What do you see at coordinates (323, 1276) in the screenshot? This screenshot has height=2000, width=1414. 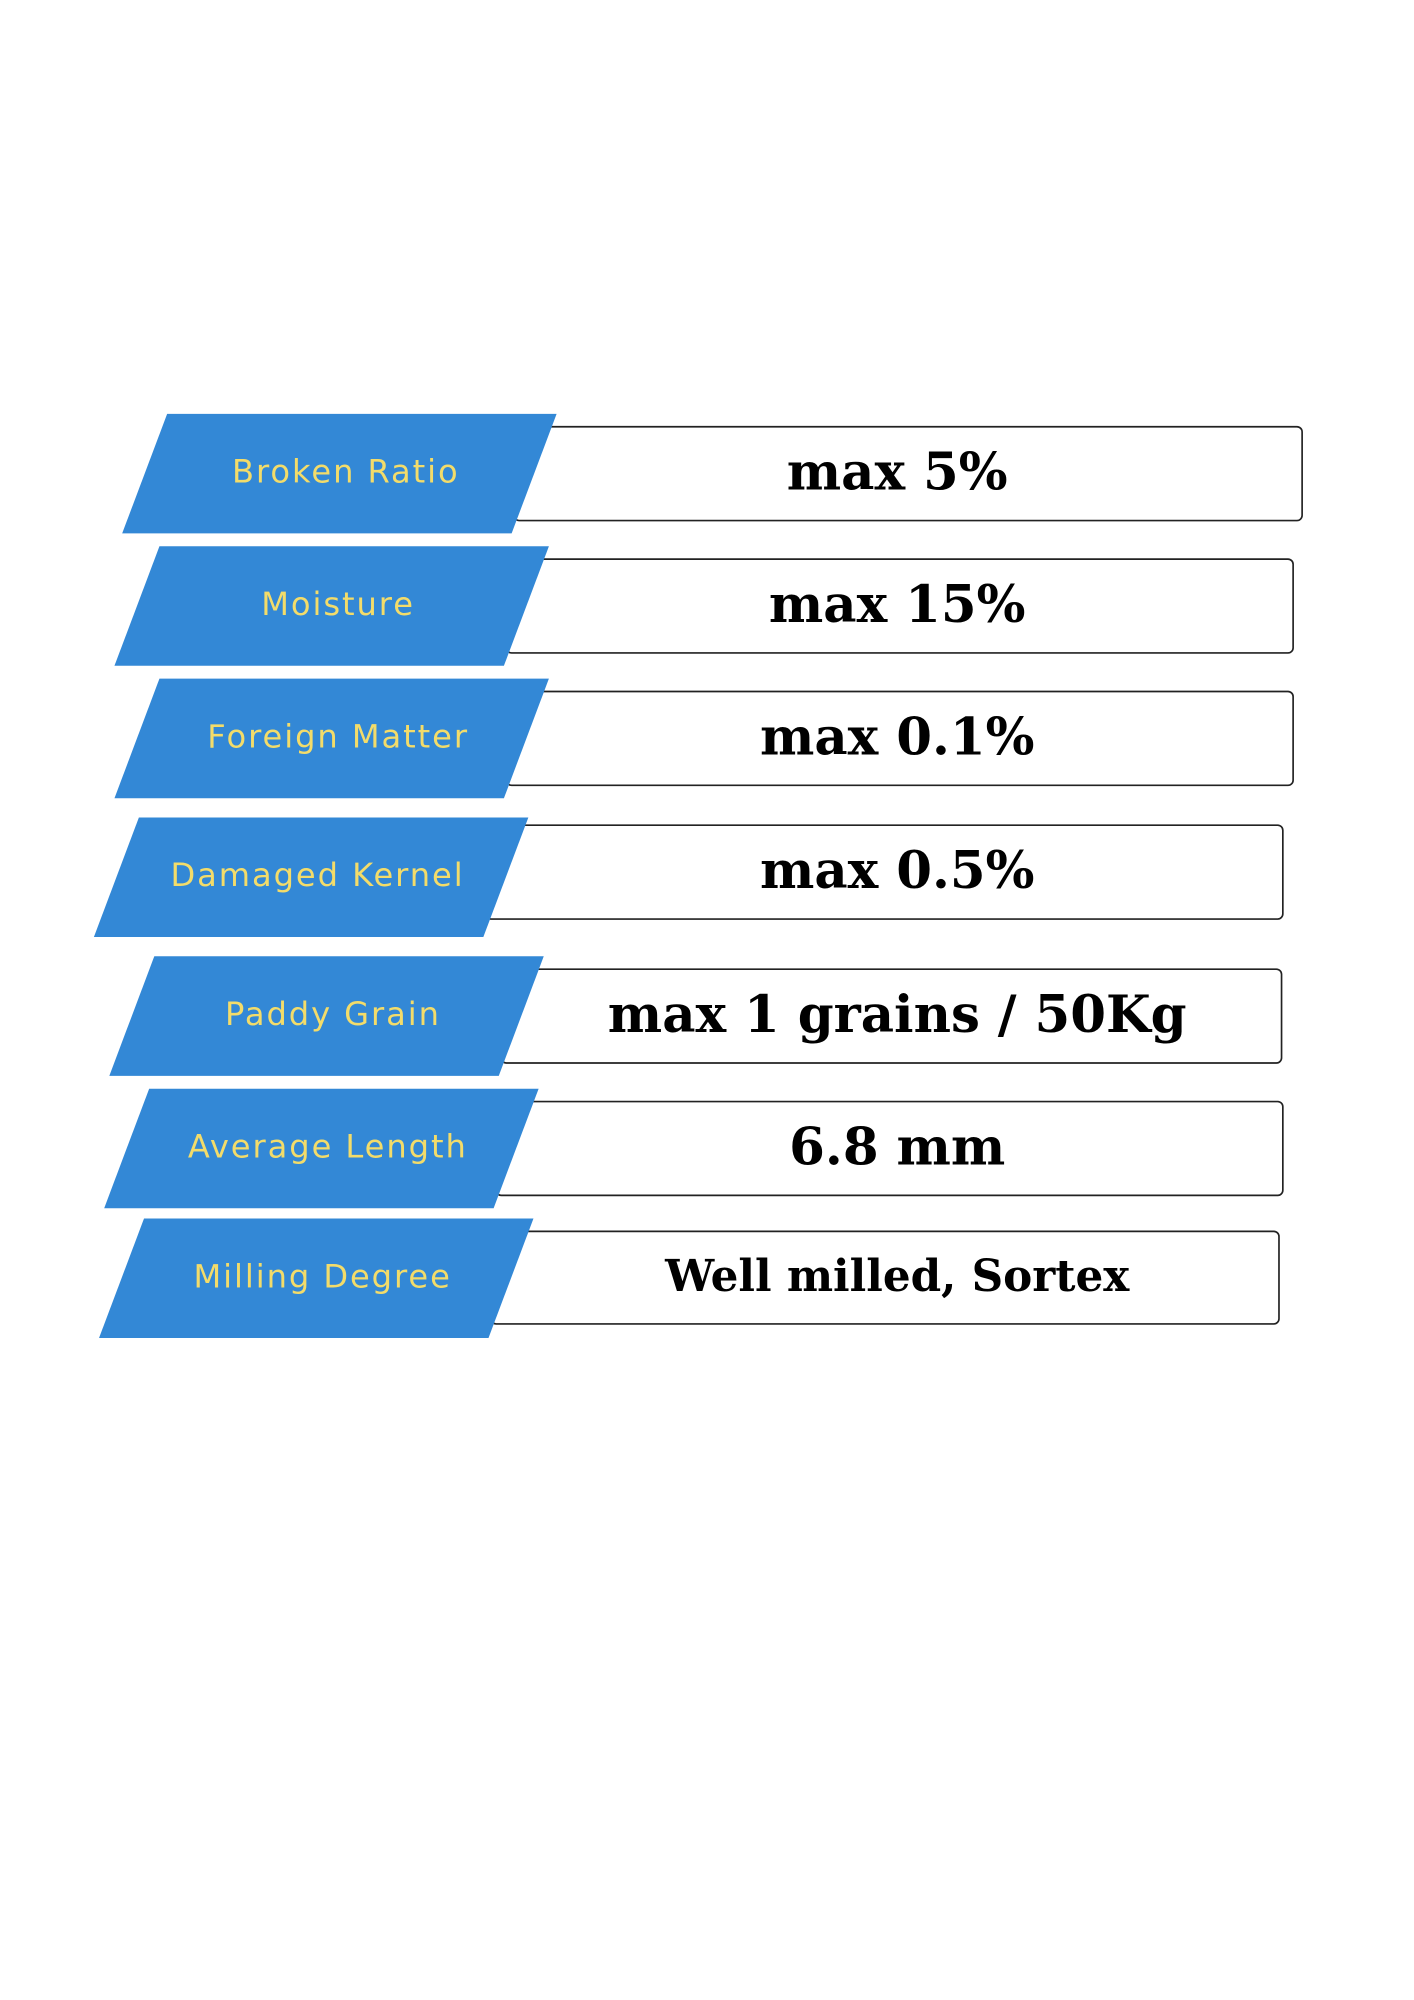 I see `row-label: Milling Degree` at bounding box center [323, 1276].